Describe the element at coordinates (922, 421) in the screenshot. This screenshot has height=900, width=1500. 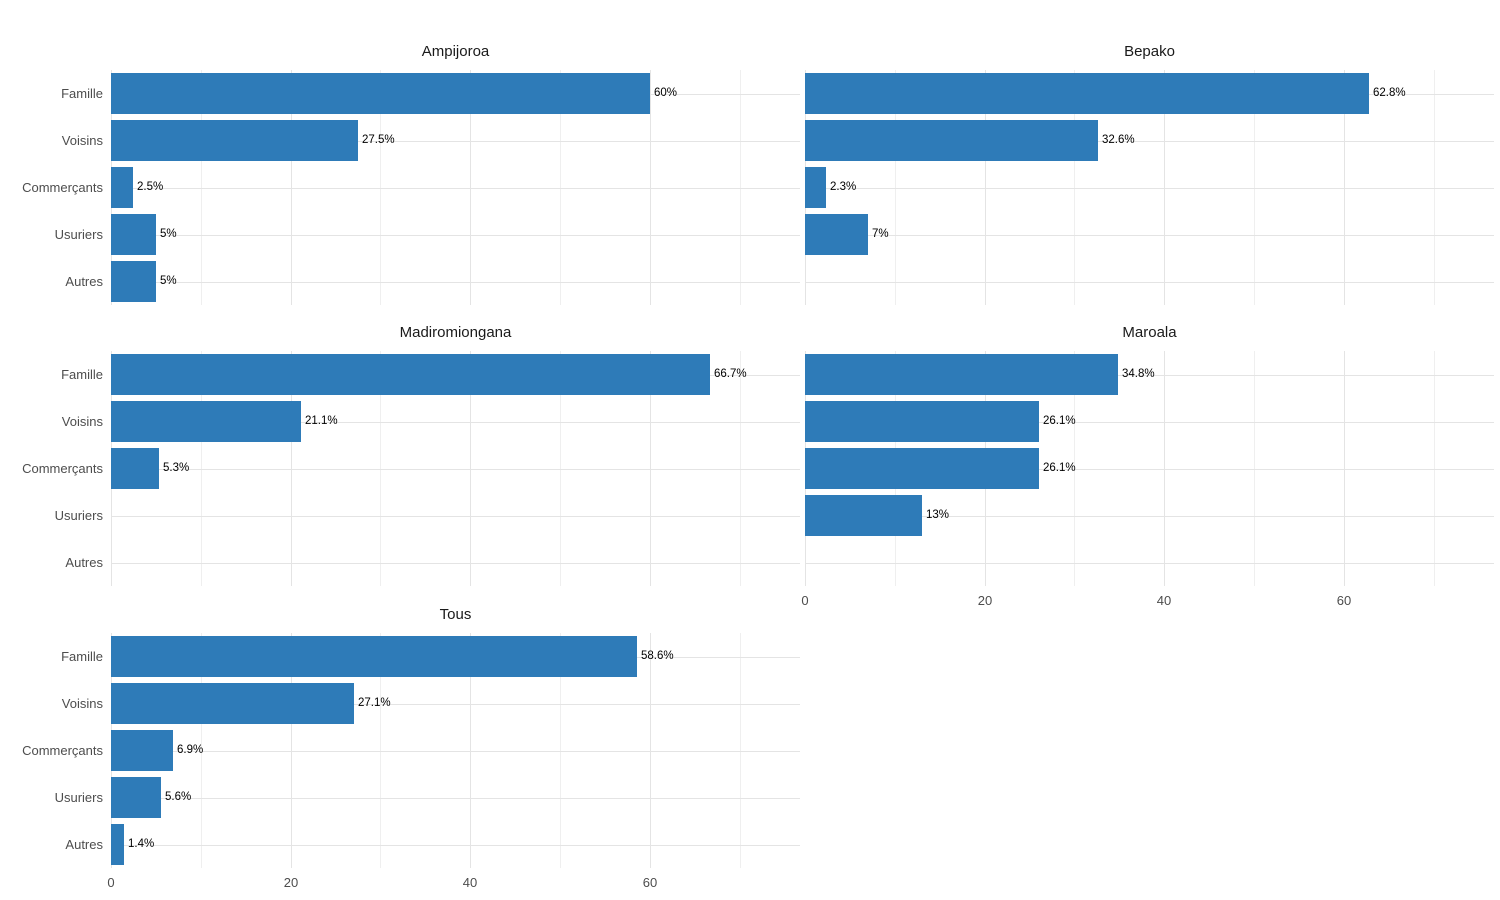
I see `bar-maroala-voisins` at that location.